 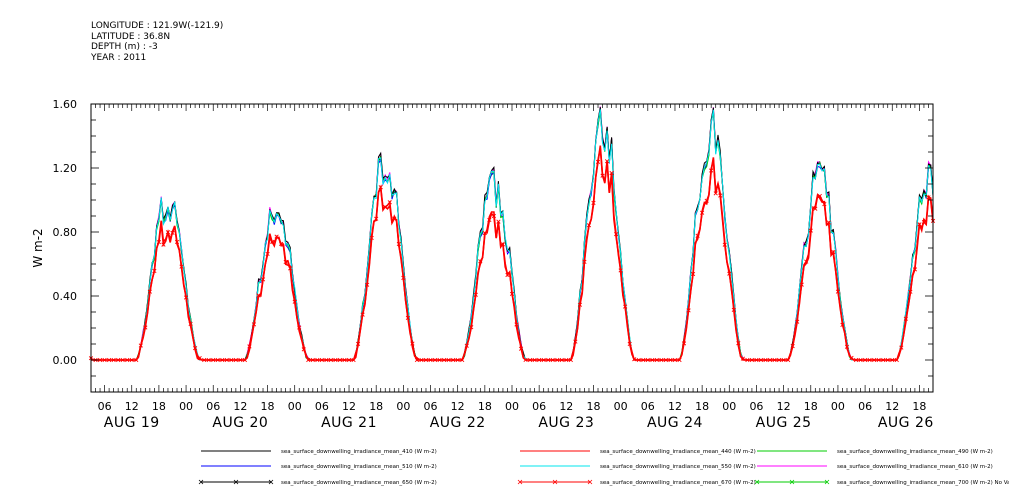 What do you see at coordinates (38, 247) in the screenshot?
I see `y-axis-label: W m-2` at bounding box center [38, 247].